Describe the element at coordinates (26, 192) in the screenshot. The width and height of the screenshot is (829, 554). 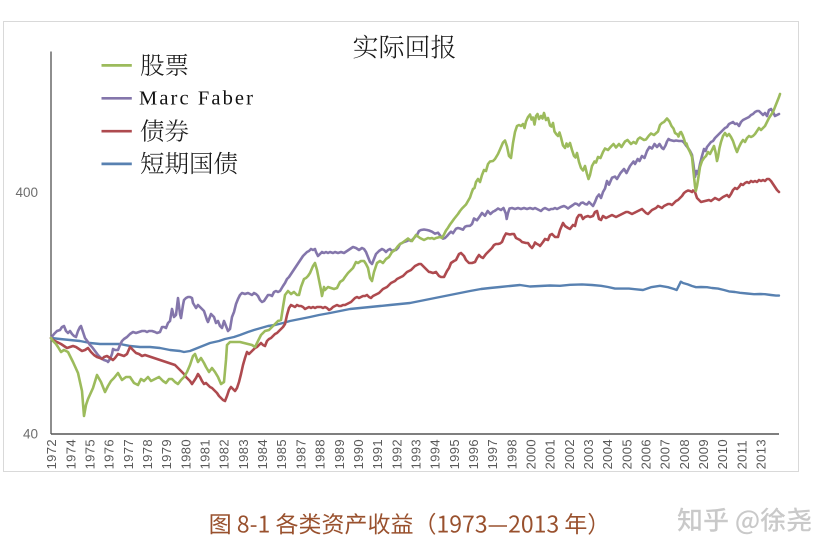
I see `svg-text: 400` at that location.